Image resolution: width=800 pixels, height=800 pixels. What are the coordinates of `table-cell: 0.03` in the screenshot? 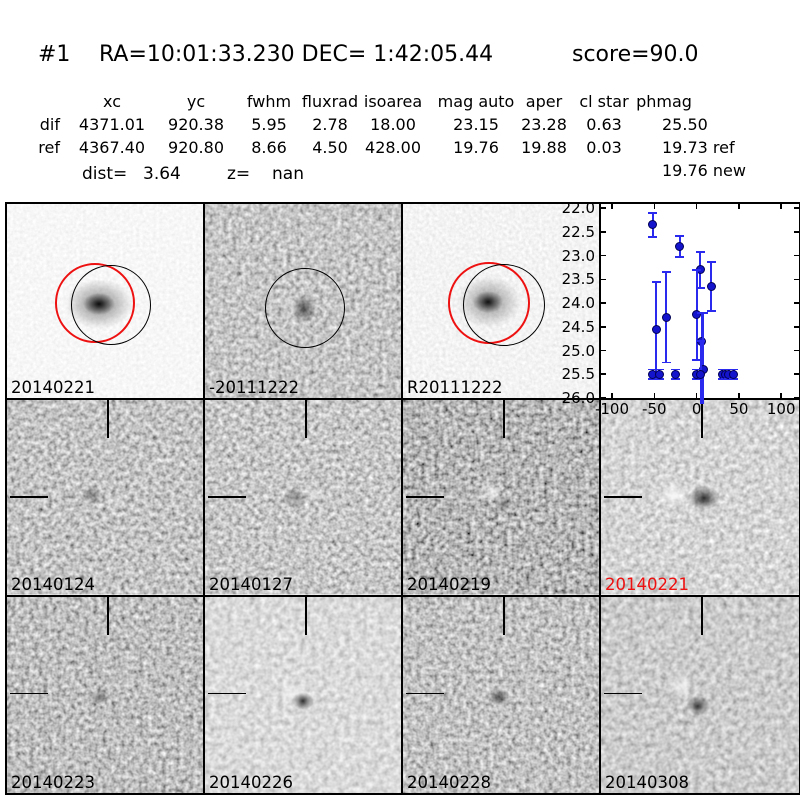 It's located at (604, 147).